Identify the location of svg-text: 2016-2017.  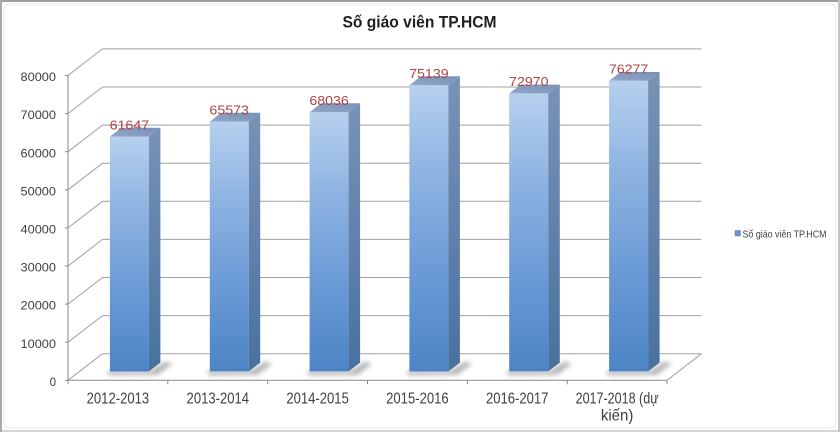
(517, 399).